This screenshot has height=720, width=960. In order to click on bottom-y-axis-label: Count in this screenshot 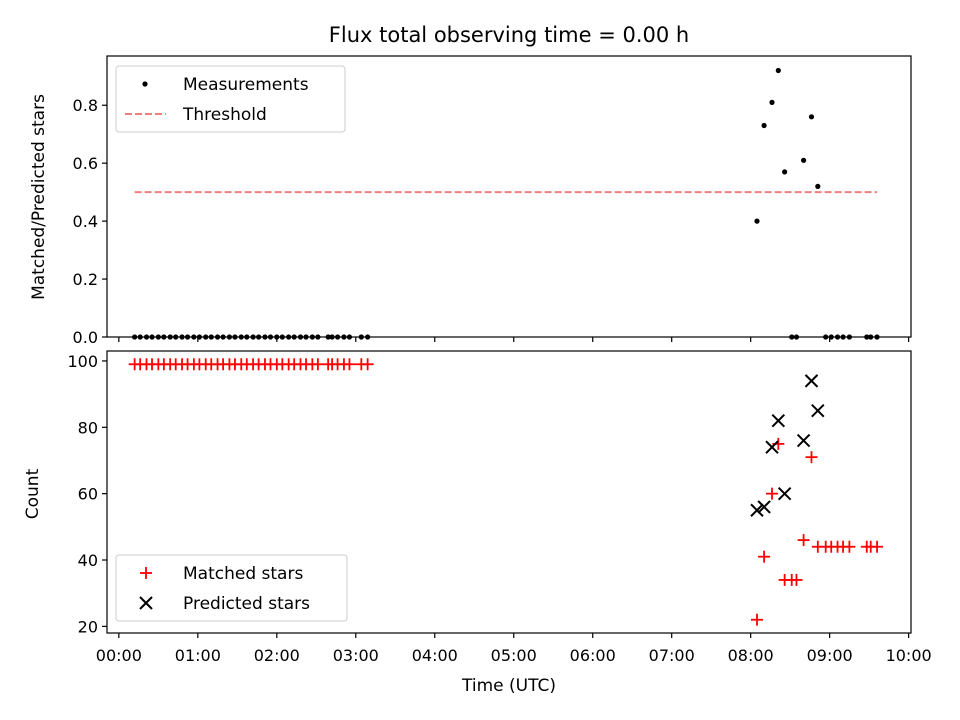, I will do `click(33, 493)`.